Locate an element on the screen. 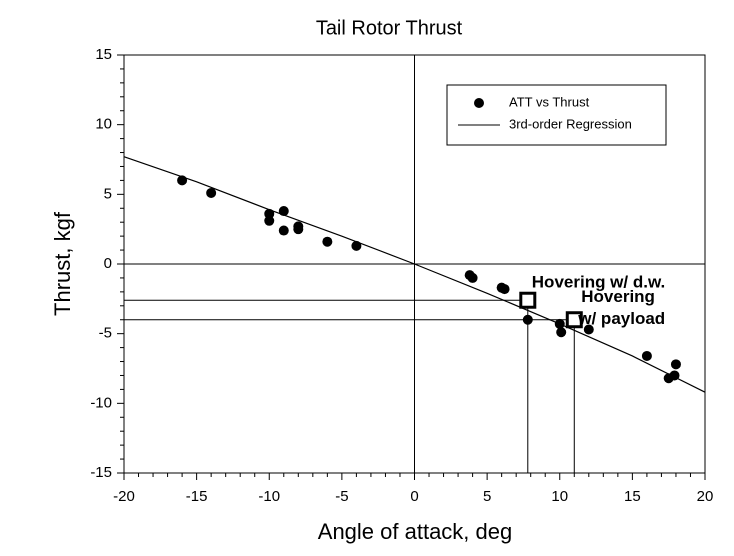  x-tick-label: 5 is located at coordinates (487, 496).